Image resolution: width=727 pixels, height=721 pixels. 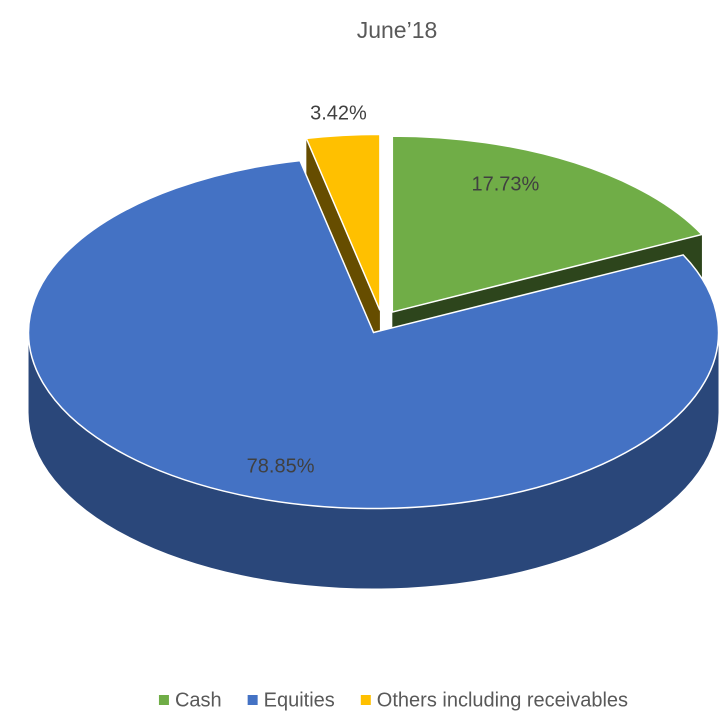 What do you see at coordinates (505, 184) in the screenshot?
I see `data-label: 17.73%` at bounding box center [505, 184].